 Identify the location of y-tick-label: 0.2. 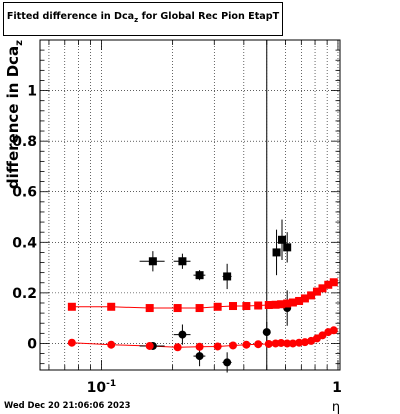
(24, 294).